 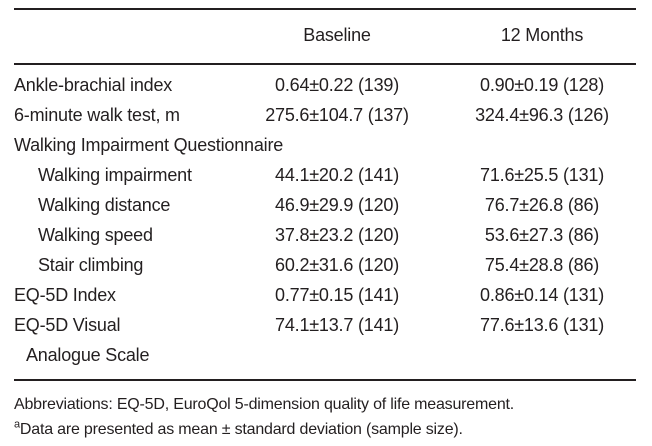 I want to click on cell-12-months: 76.7±26.8 (86), so click(x=542, y=205).